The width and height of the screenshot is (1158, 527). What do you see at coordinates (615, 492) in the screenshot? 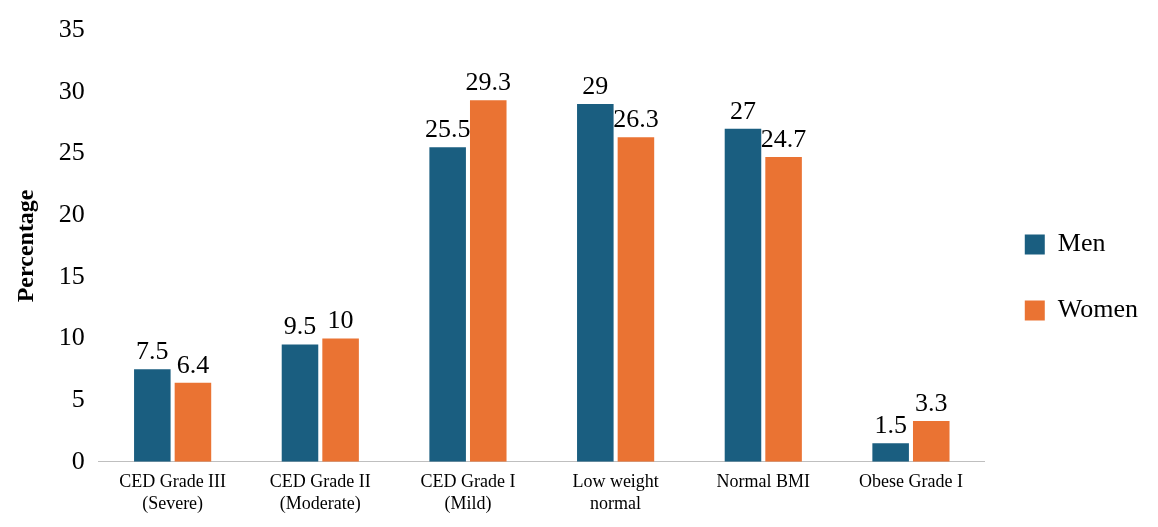
I see `x-tick-label: Low weight normal` at bounding box center [615, 492].